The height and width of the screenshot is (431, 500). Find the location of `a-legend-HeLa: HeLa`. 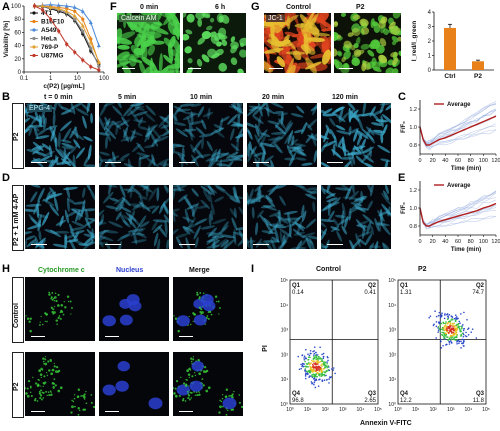

a-legend-HeLa: HeLa is located at coordinates (49, 39).